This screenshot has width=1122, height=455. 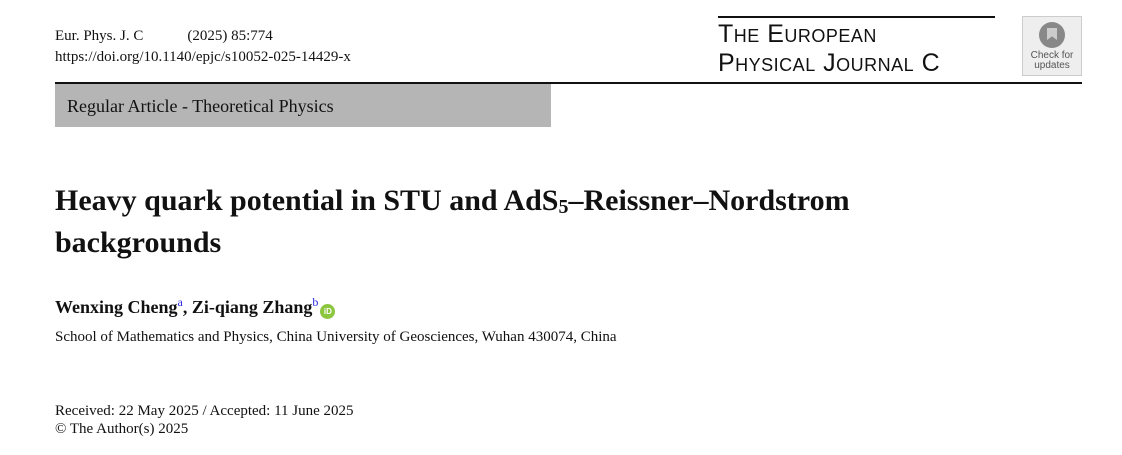 What do you see at coordinates (856, 17) in the screenshot?
I see `journal-rule` at bounding box center [856, 17].